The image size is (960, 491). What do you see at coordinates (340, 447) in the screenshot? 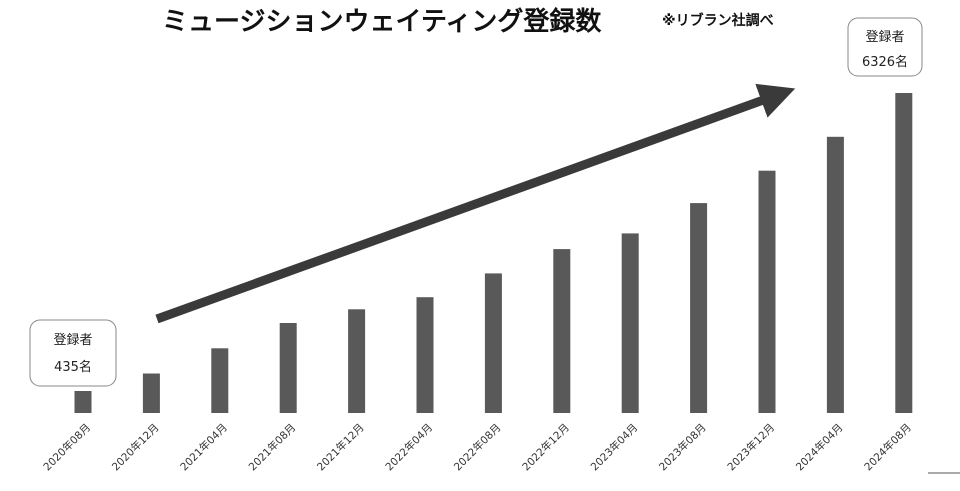
I see `x-tick-label: 2021年12月` at bounding box center [340, 447].